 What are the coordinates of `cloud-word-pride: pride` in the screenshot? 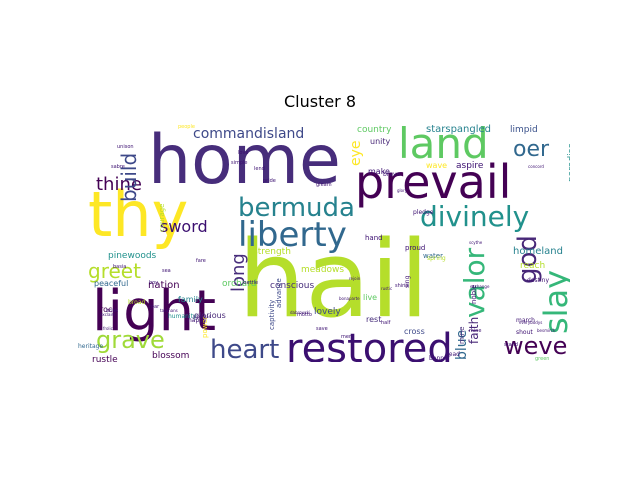 It's located at (269, 181).